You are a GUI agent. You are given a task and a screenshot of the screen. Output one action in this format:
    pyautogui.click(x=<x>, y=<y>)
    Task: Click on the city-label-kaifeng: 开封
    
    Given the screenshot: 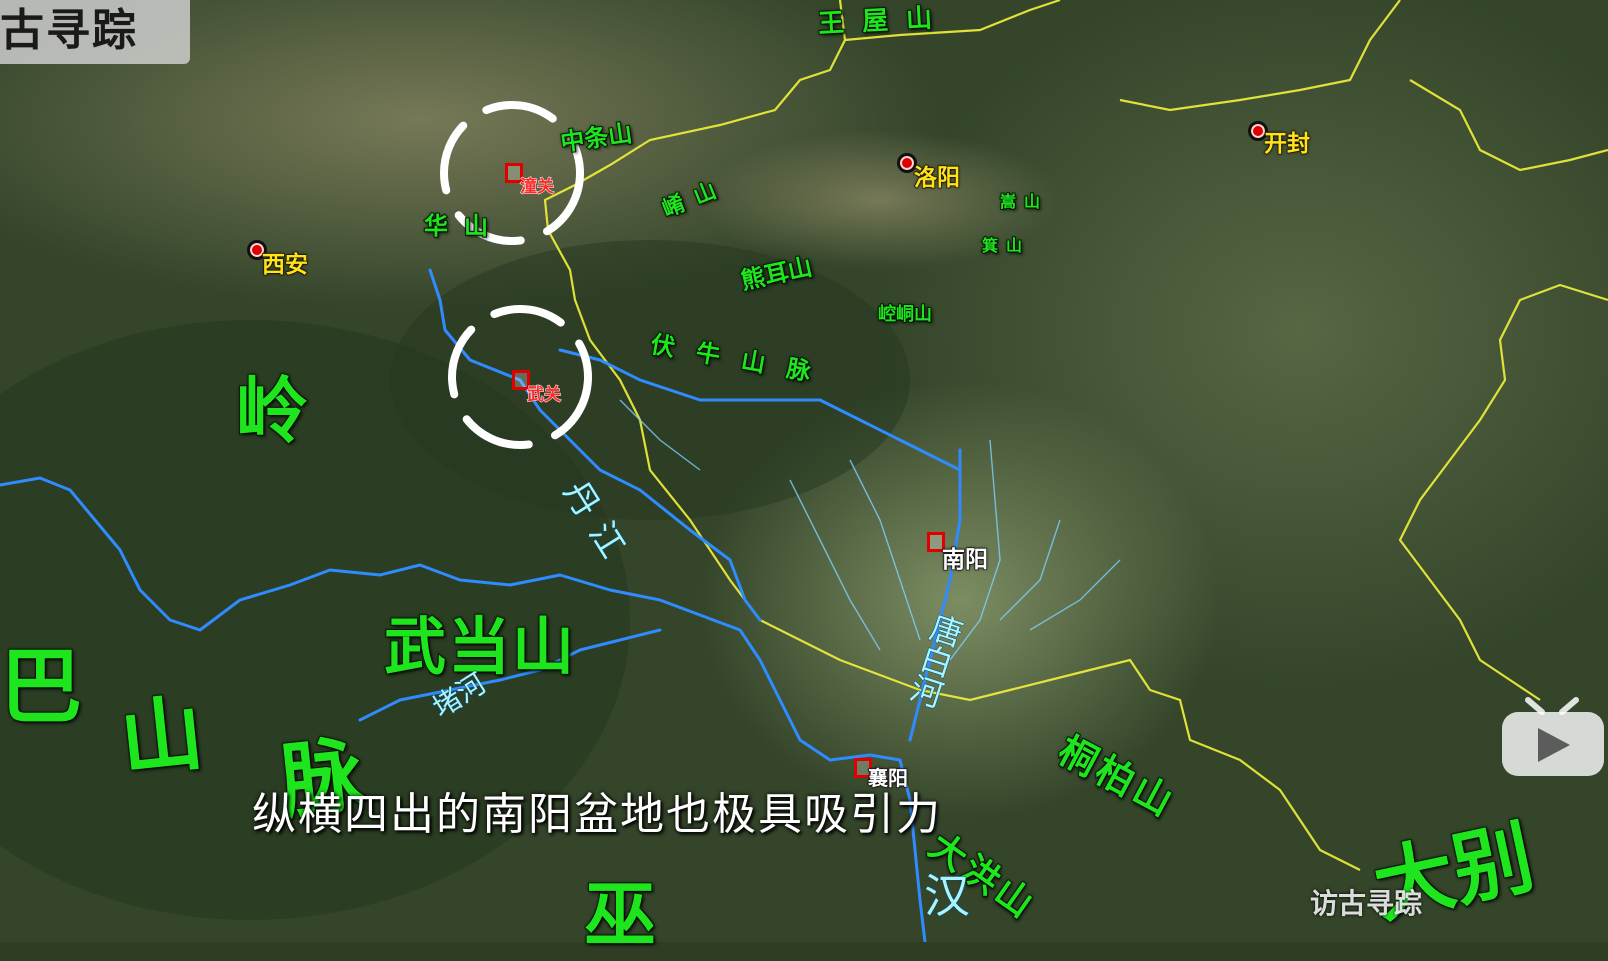 What is the action you would take?
    pyautogui.click(x=1287, y=144)
    